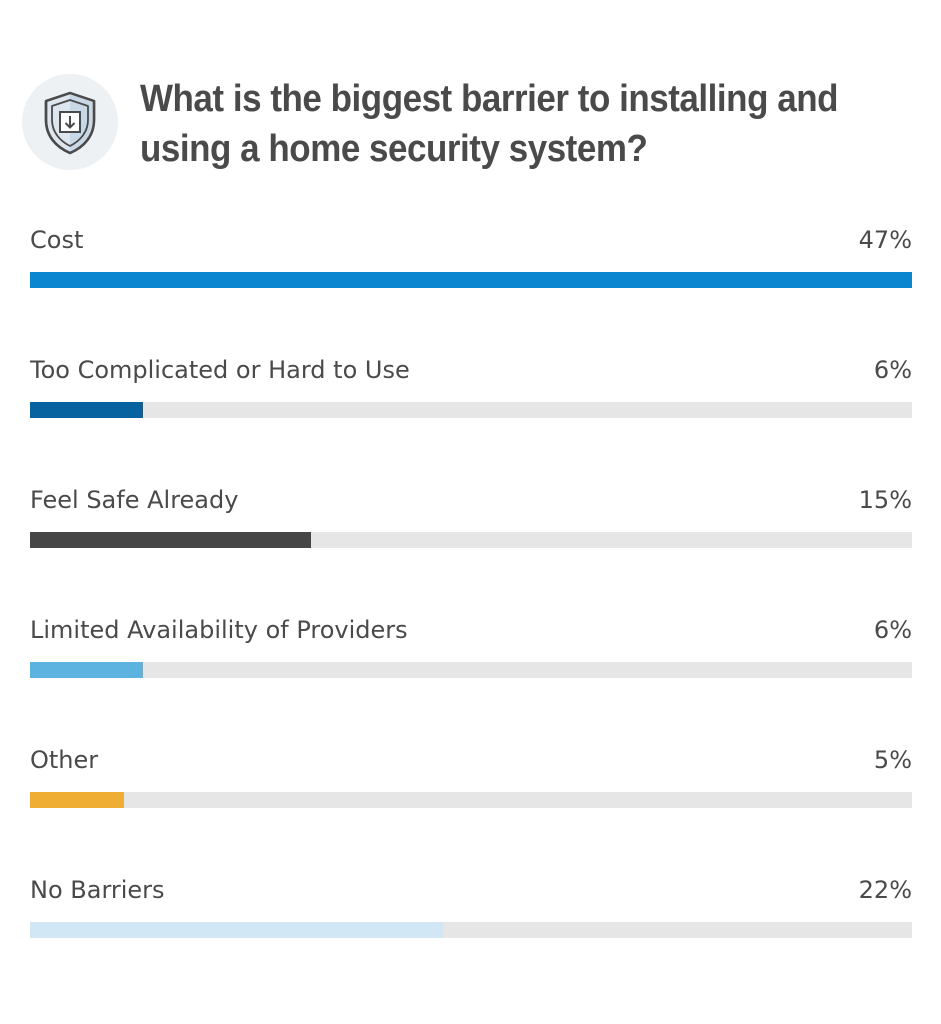 Image resolution: width=941 pixels, height=1024 pixels. I want to click on category-label: Other, so click(64, 760).